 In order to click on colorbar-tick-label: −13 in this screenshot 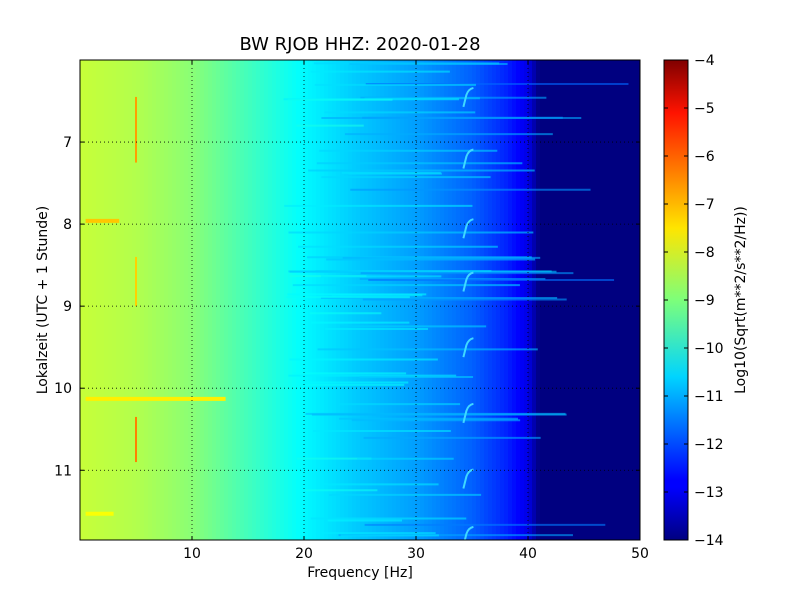, I will do `click(709, 493)`.